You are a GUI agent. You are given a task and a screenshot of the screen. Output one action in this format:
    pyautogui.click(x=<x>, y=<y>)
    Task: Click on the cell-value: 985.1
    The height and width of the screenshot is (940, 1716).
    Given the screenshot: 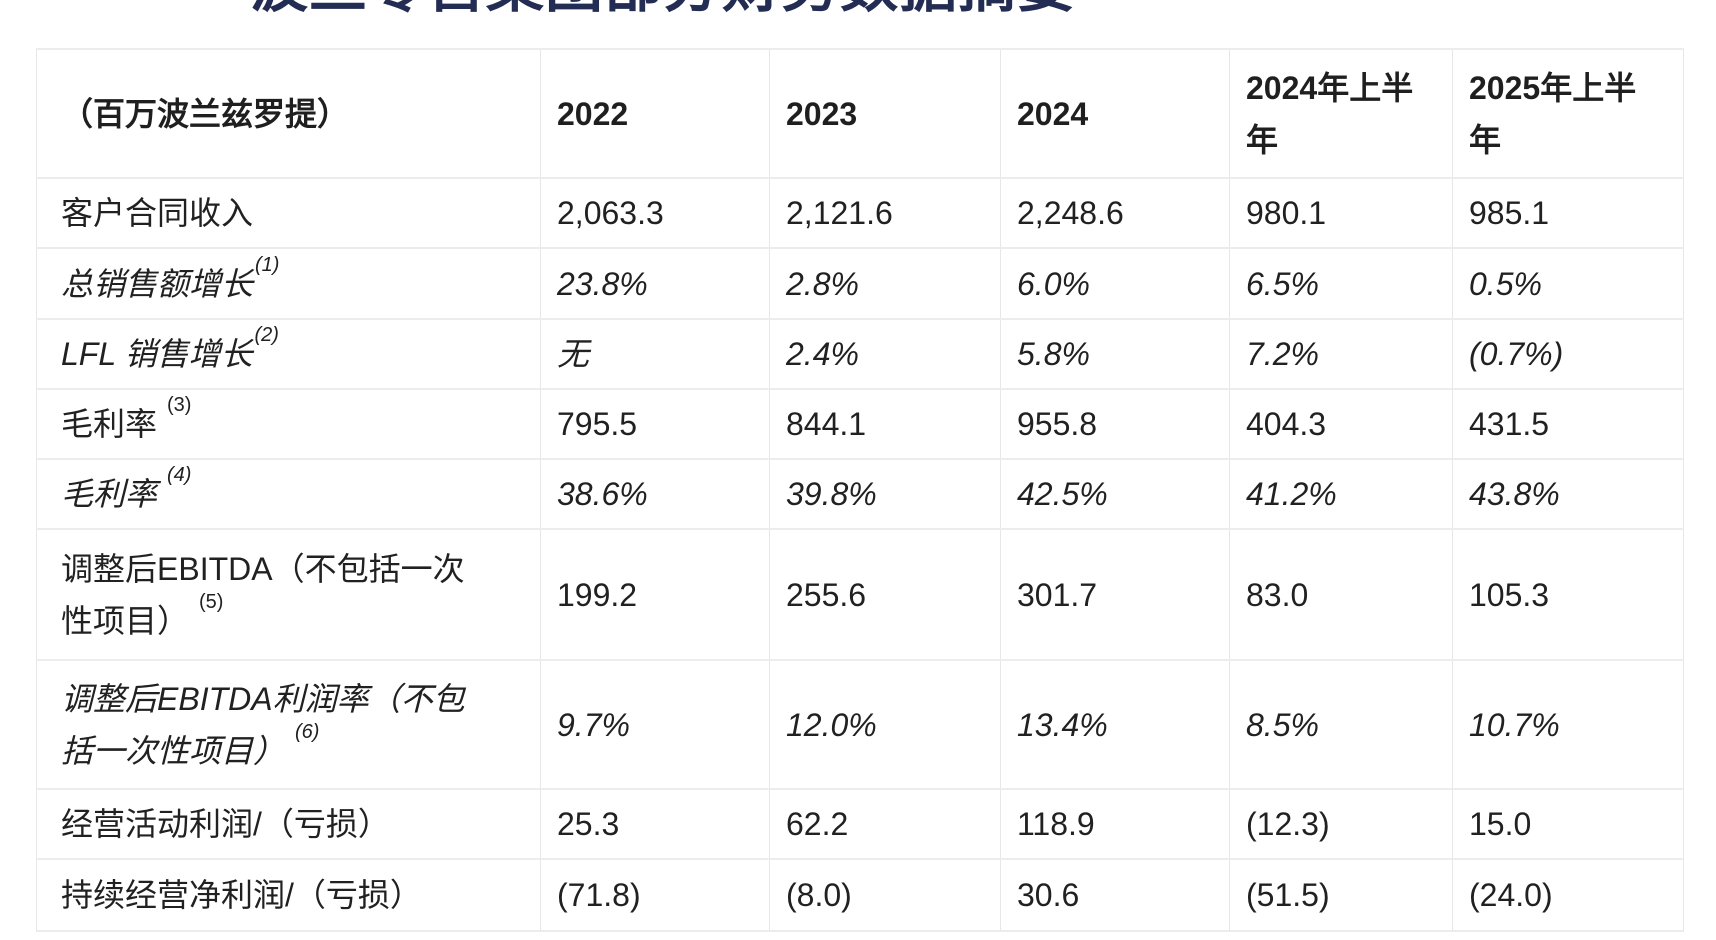 What is the action you would take?
    pyautogui.click(x=1568, y=213)
    